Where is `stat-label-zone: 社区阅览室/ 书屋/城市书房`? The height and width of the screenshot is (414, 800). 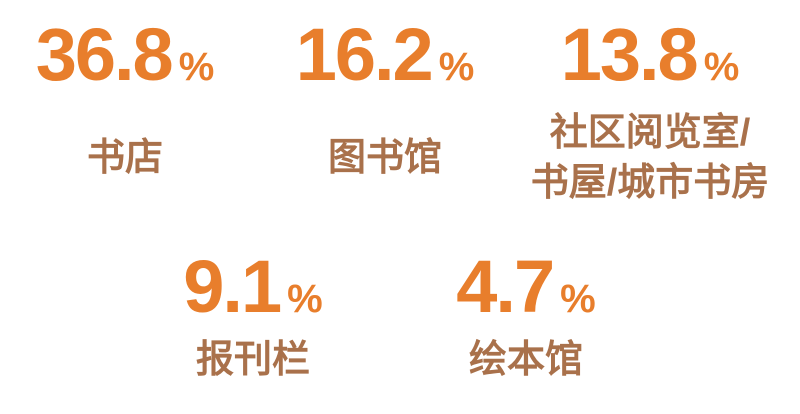
stat-label-zone: 社区阅览室/ 书屋/城市书房 is located at coordinates (650, 158).